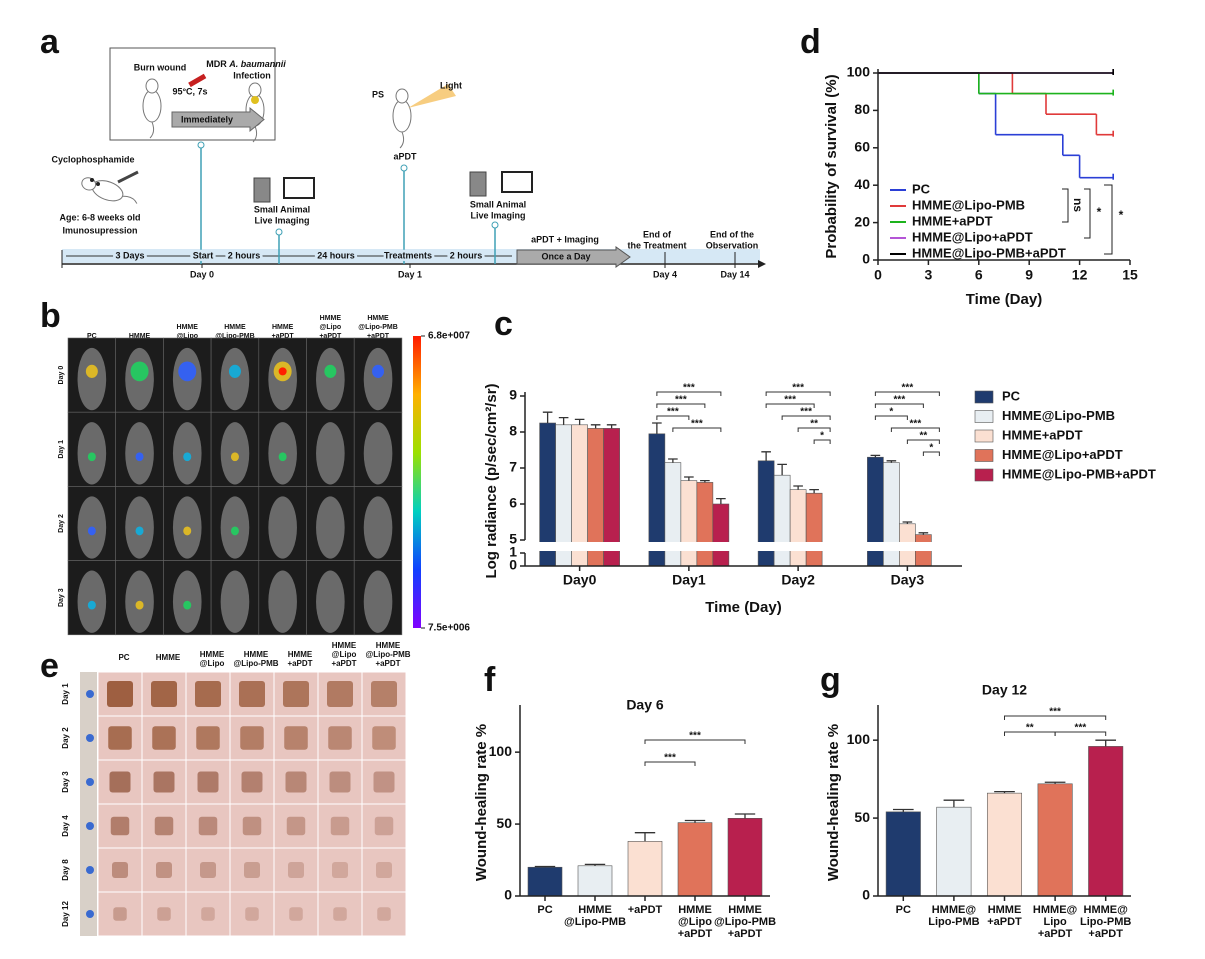 The width and height of the screenshot is (1205, 959). Describe the element at coordinates (831, 166) in the screenshot. I see `y-axis-label: Probability of survival (%)` at that location.